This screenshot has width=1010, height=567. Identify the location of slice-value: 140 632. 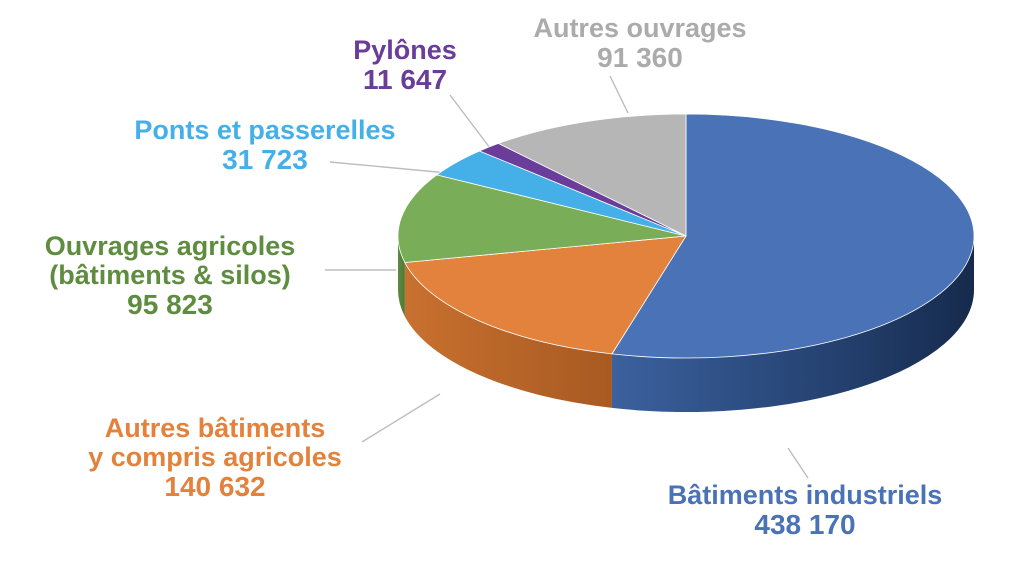
(215, 487).